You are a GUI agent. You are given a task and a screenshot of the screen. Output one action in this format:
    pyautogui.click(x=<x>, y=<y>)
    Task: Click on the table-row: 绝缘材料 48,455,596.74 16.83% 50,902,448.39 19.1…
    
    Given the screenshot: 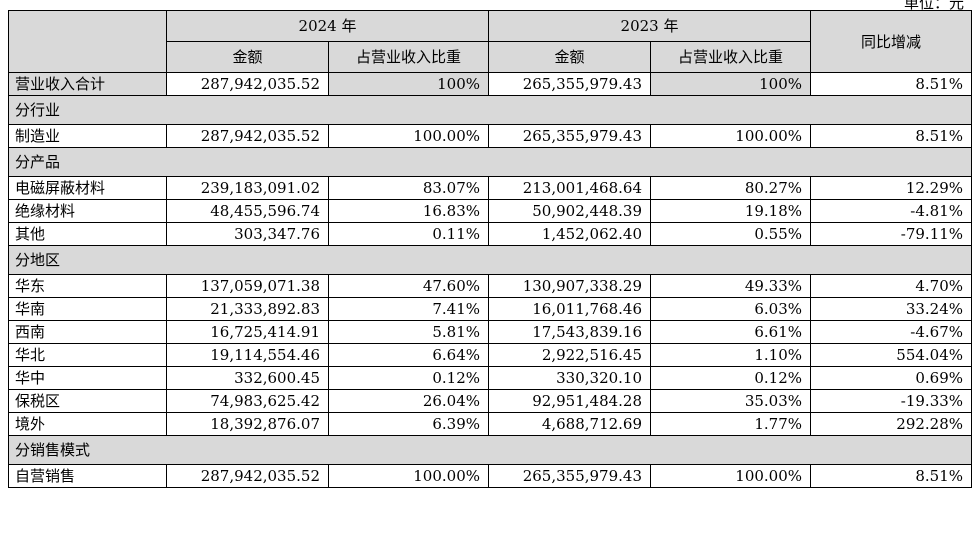 What is the action you would take?
    pyautogui.click(x=490, y=211)
    